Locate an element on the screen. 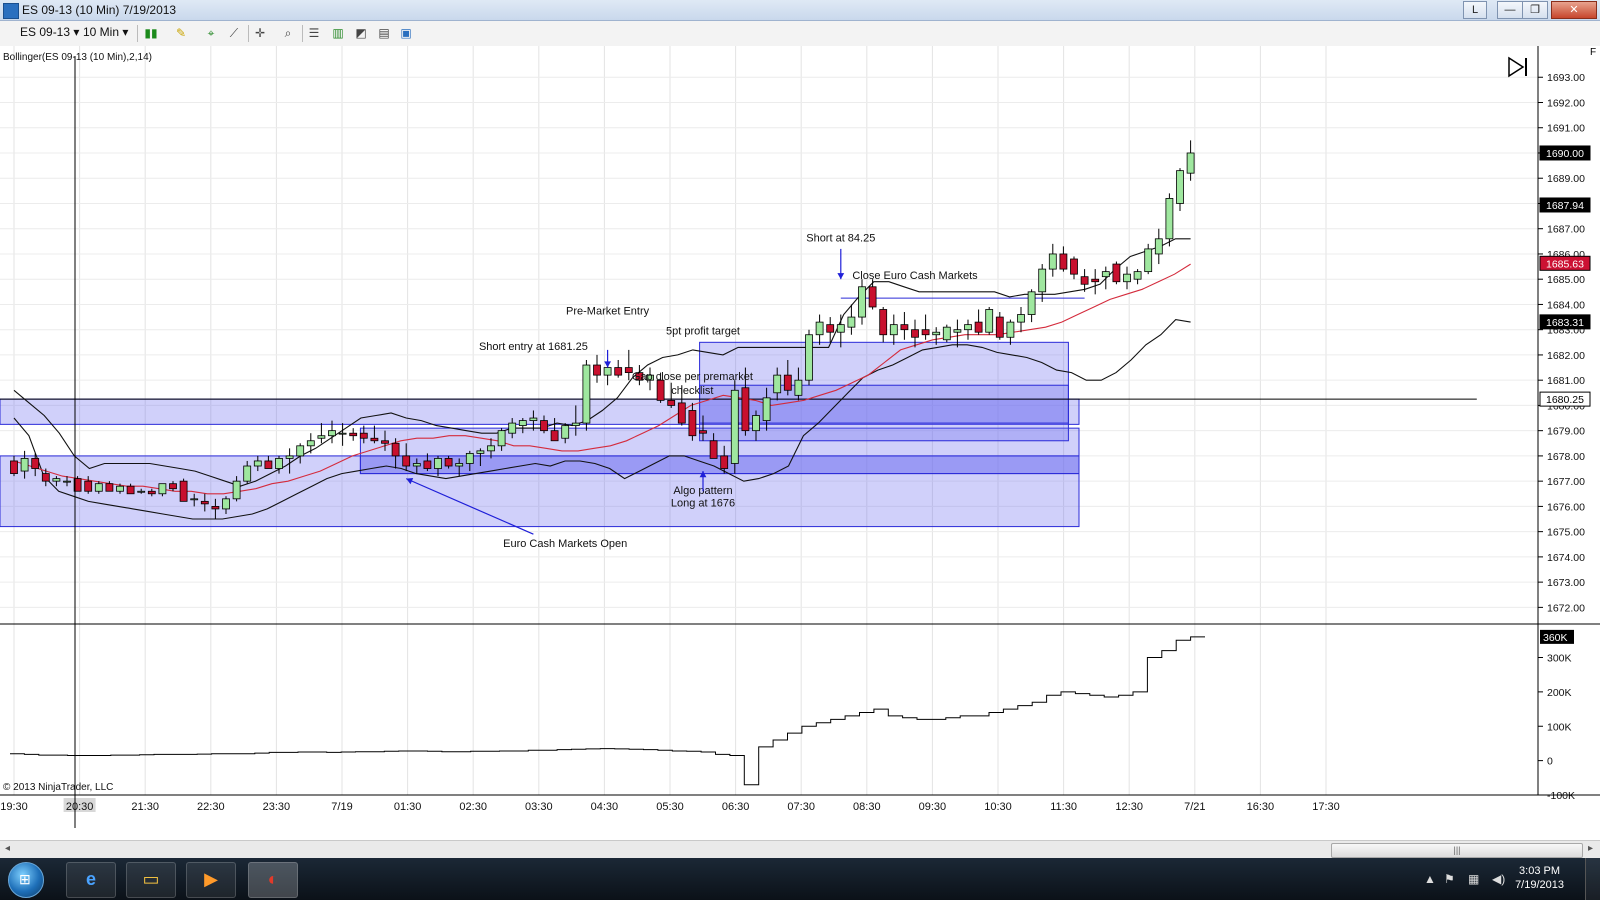  remove-drawing-icon: ⟋ is located at coordinates (234, 33).